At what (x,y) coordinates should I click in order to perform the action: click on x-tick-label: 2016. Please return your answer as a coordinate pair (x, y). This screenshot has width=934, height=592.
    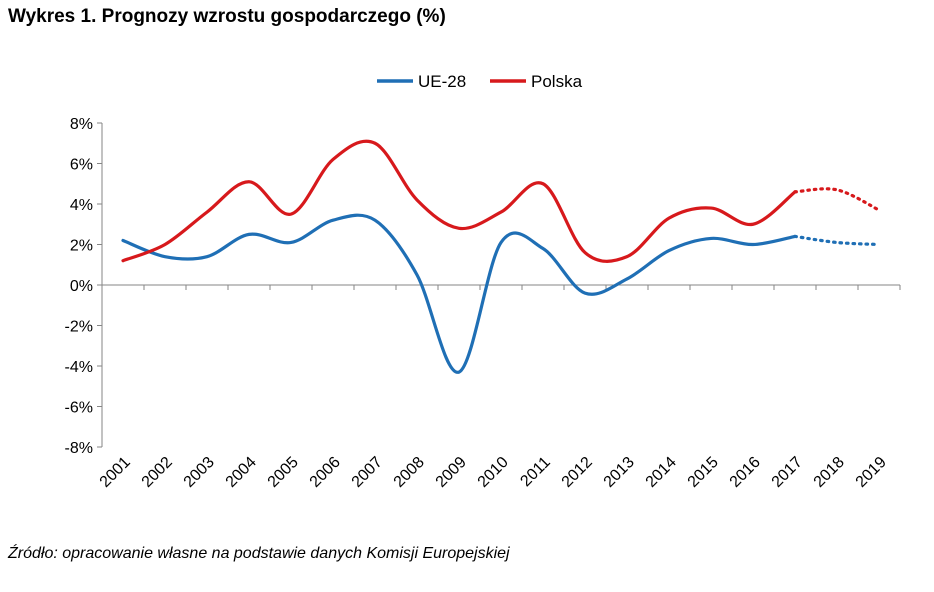
    Looking at the image, I should click on (745, 472).